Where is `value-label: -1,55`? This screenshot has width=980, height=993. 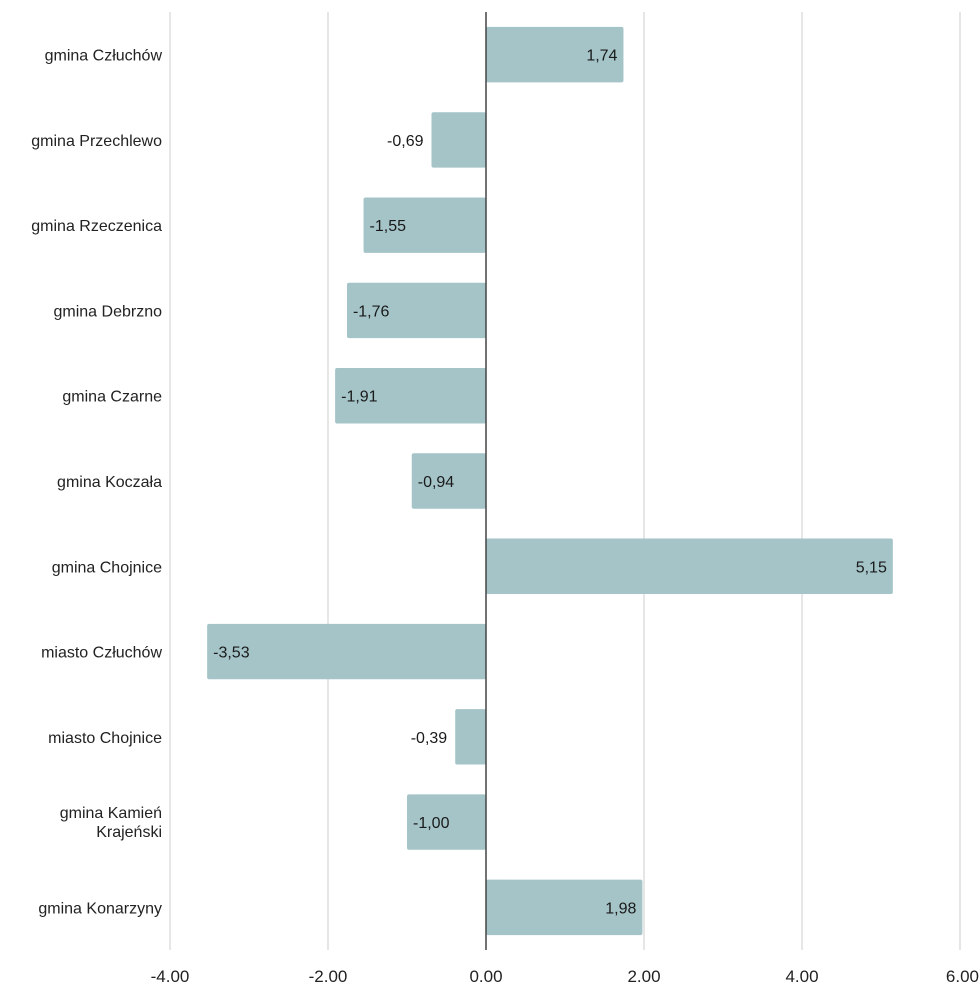
value-label: -1,55 is located at coordinates (388, 226).